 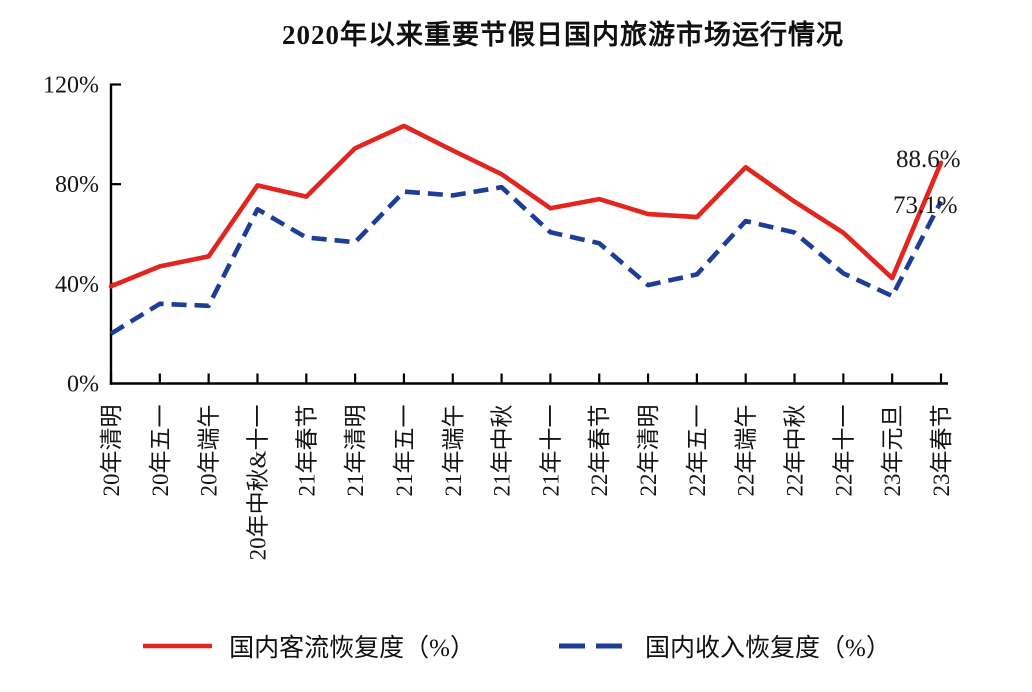 I want to click on x-tick-label: 22年清明, so click(x=648, y=451).